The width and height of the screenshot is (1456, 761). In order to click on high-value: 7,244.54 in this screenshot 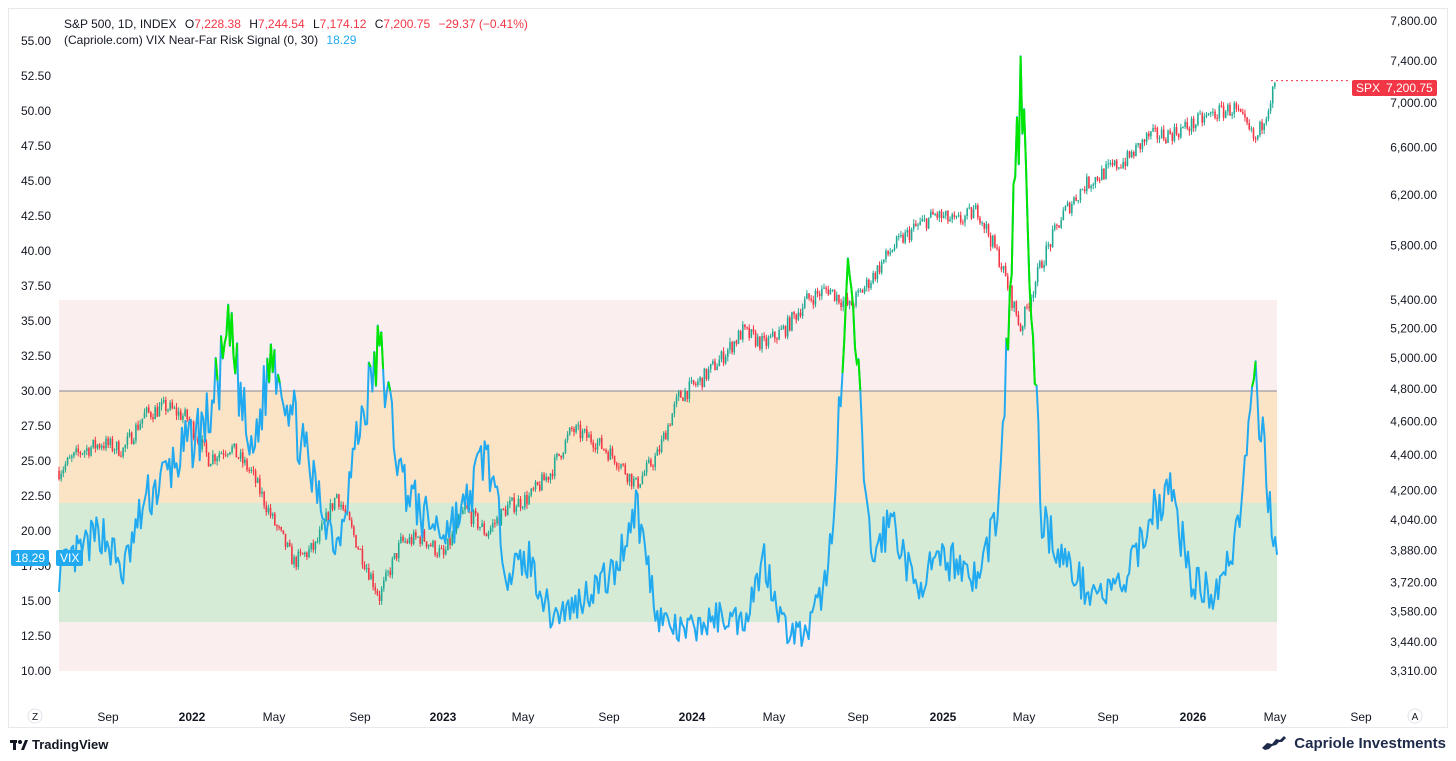, I will do `click(281, 24)`.